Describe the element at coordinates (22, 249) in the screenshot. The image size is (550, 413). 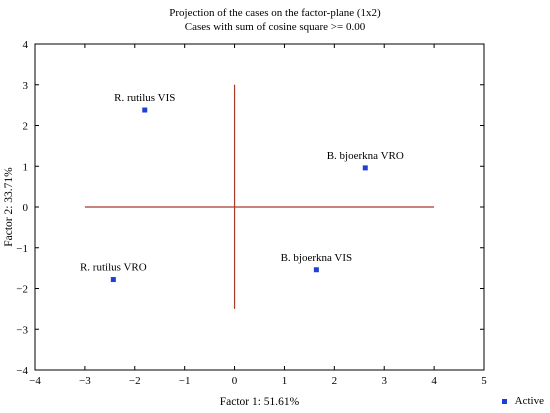
I see `y-tick-label: −1` at that location.